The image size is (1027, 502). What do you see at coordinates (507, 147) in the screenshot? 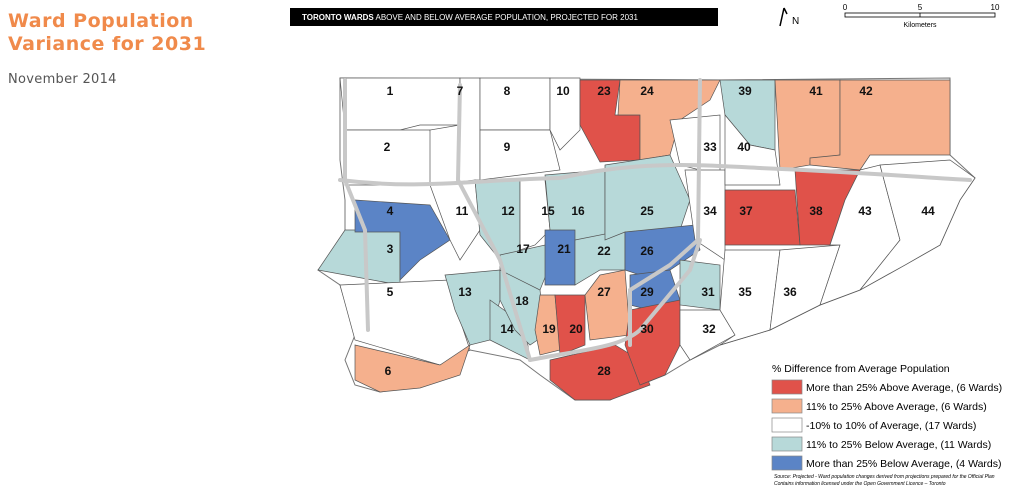
I see `ward-label: 9` at bounding box center [507, 147].